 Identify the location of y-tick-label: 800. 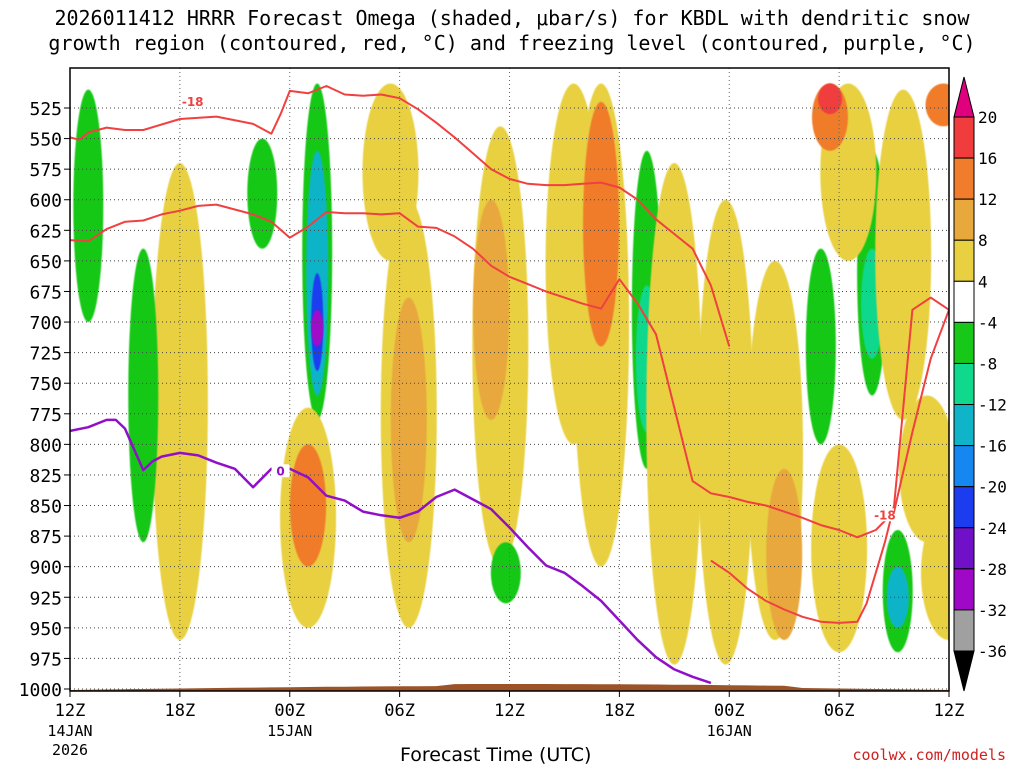
(45, 445).